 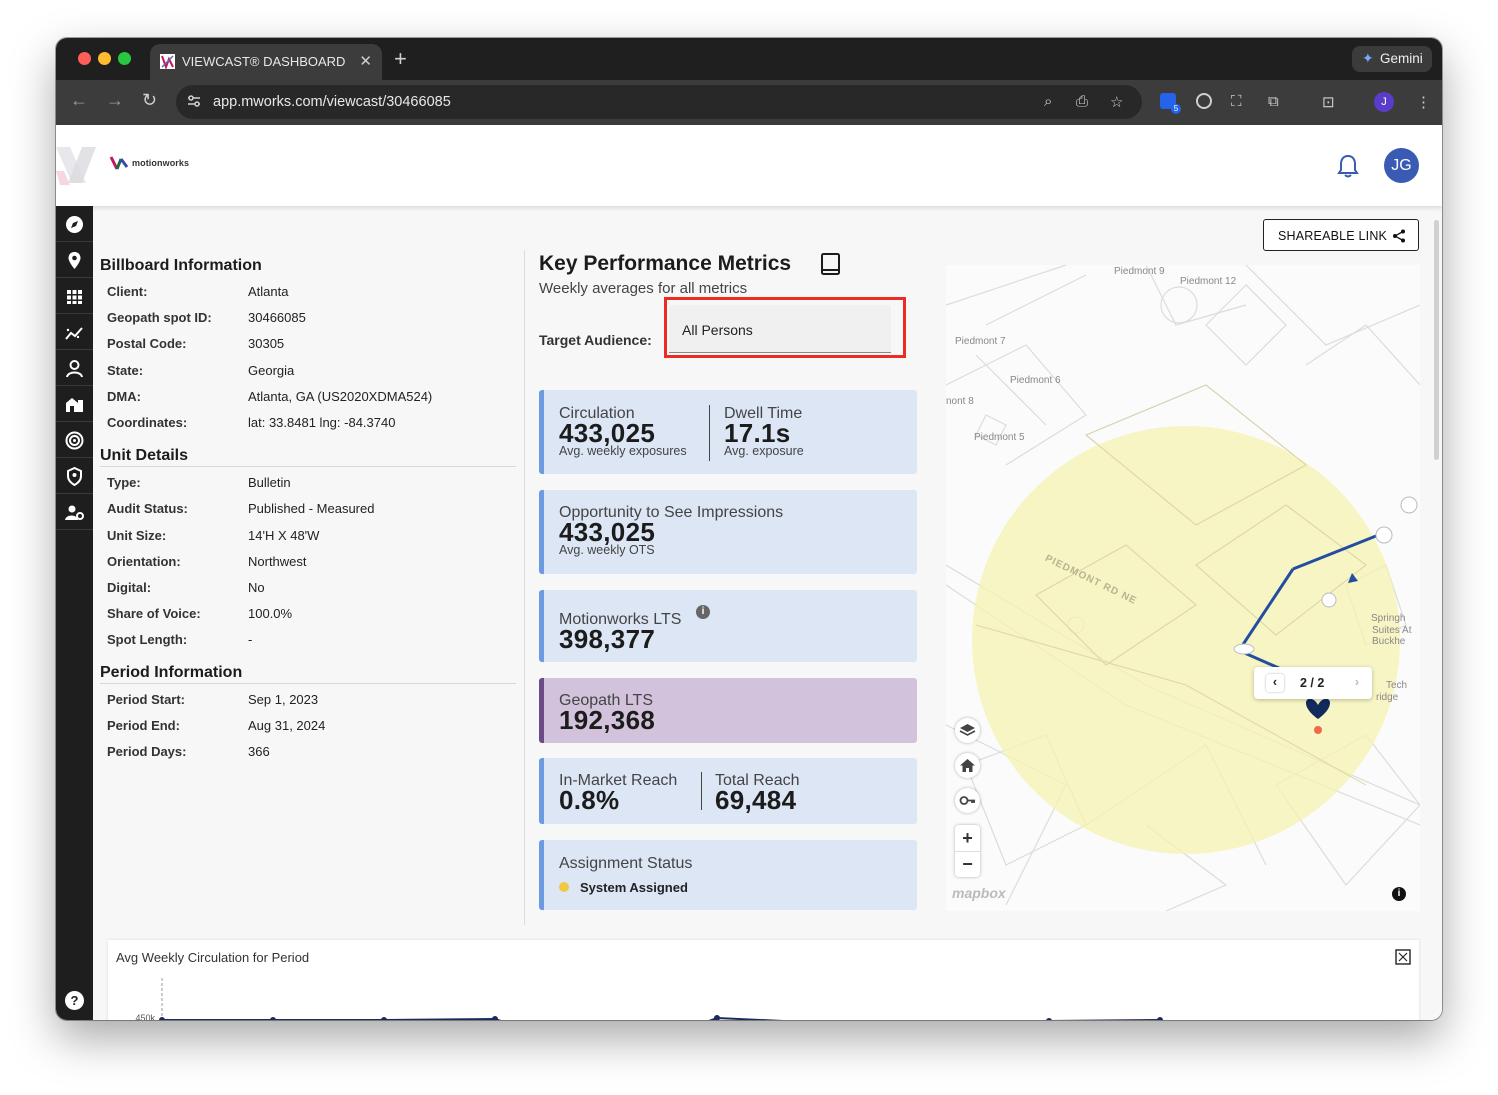 I want to click on profile-avatar: J, so click(x=1384, y=102).